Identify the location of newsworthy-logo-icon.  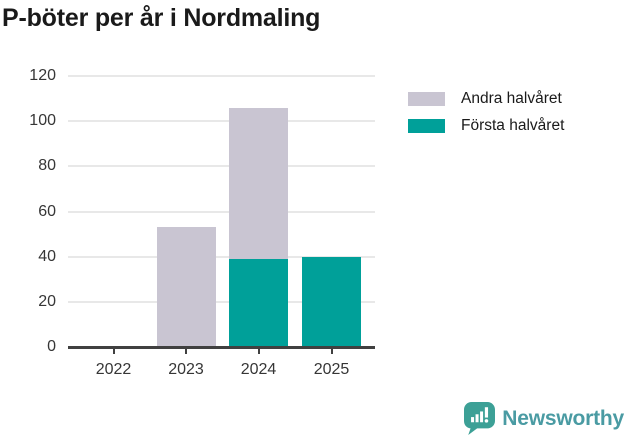
(480, 418).